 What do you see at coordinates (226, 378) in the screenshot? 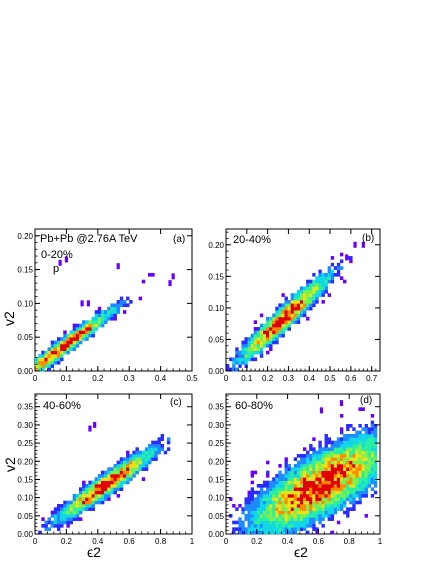
I see `x-tick-label: 0` at bounding box center [226, 378].